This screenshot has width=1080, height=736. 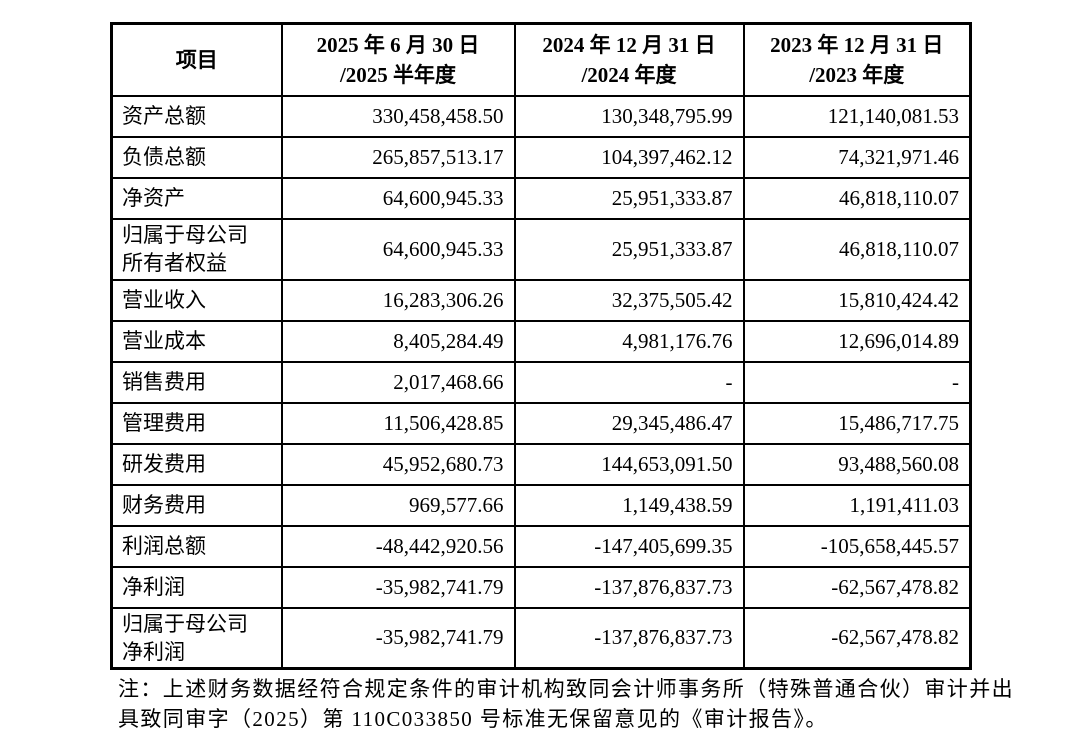 What do you see at coordinates (196, 116) in the screenshot?
I see `row-label: 资产总额` at bounding box center [196, 116].